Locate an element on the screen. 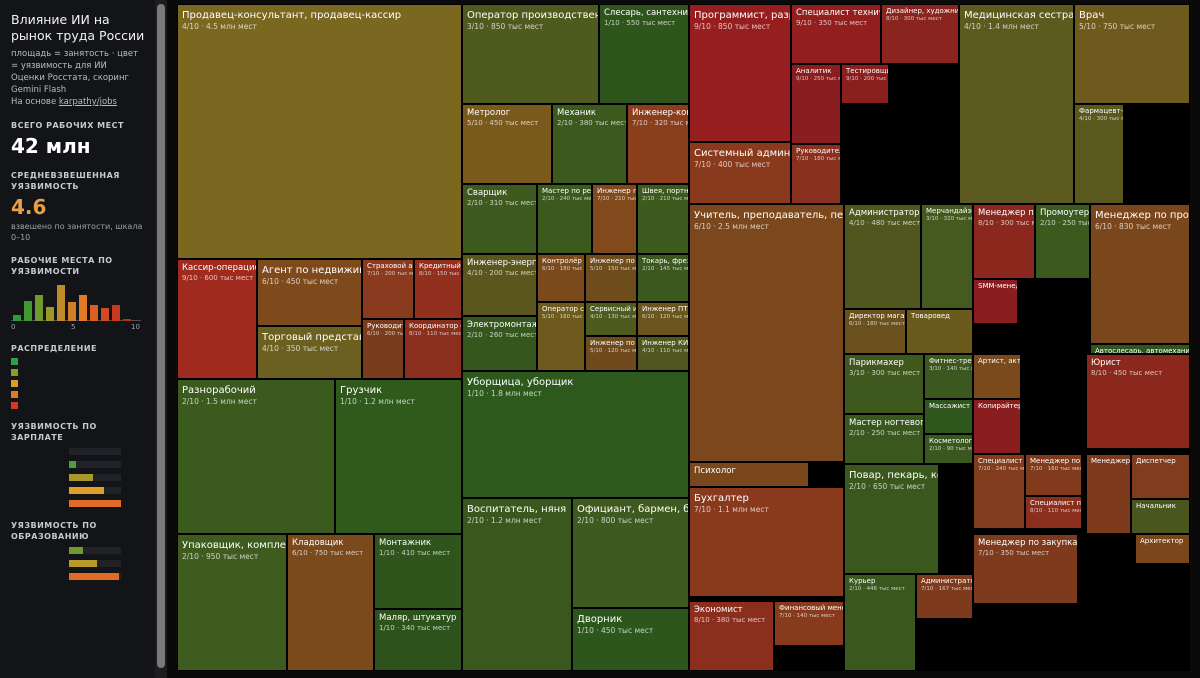 The width and height of the screenshot is (1200, 678). treemap-tile: Руководитель6/10 · 200 тыс мест is located at coordinates (383, 349).